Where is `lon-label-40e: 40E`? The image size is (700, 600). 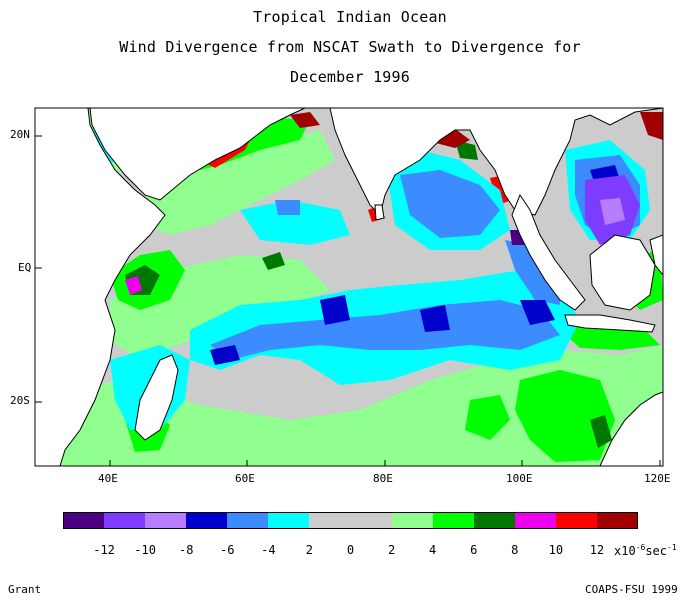
lon-label-40e: 40E is located at coordinates (108, 478).